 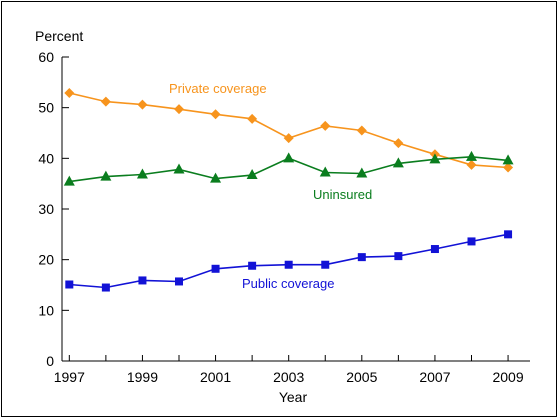 I want to click on x-tick-label-2001: 2001, so click(x=215, y=377).